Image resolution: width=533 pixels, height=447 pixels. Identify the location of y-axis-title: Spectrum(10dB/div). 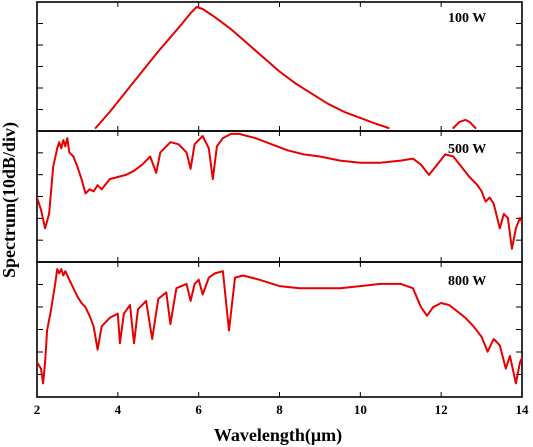
(10, 200).